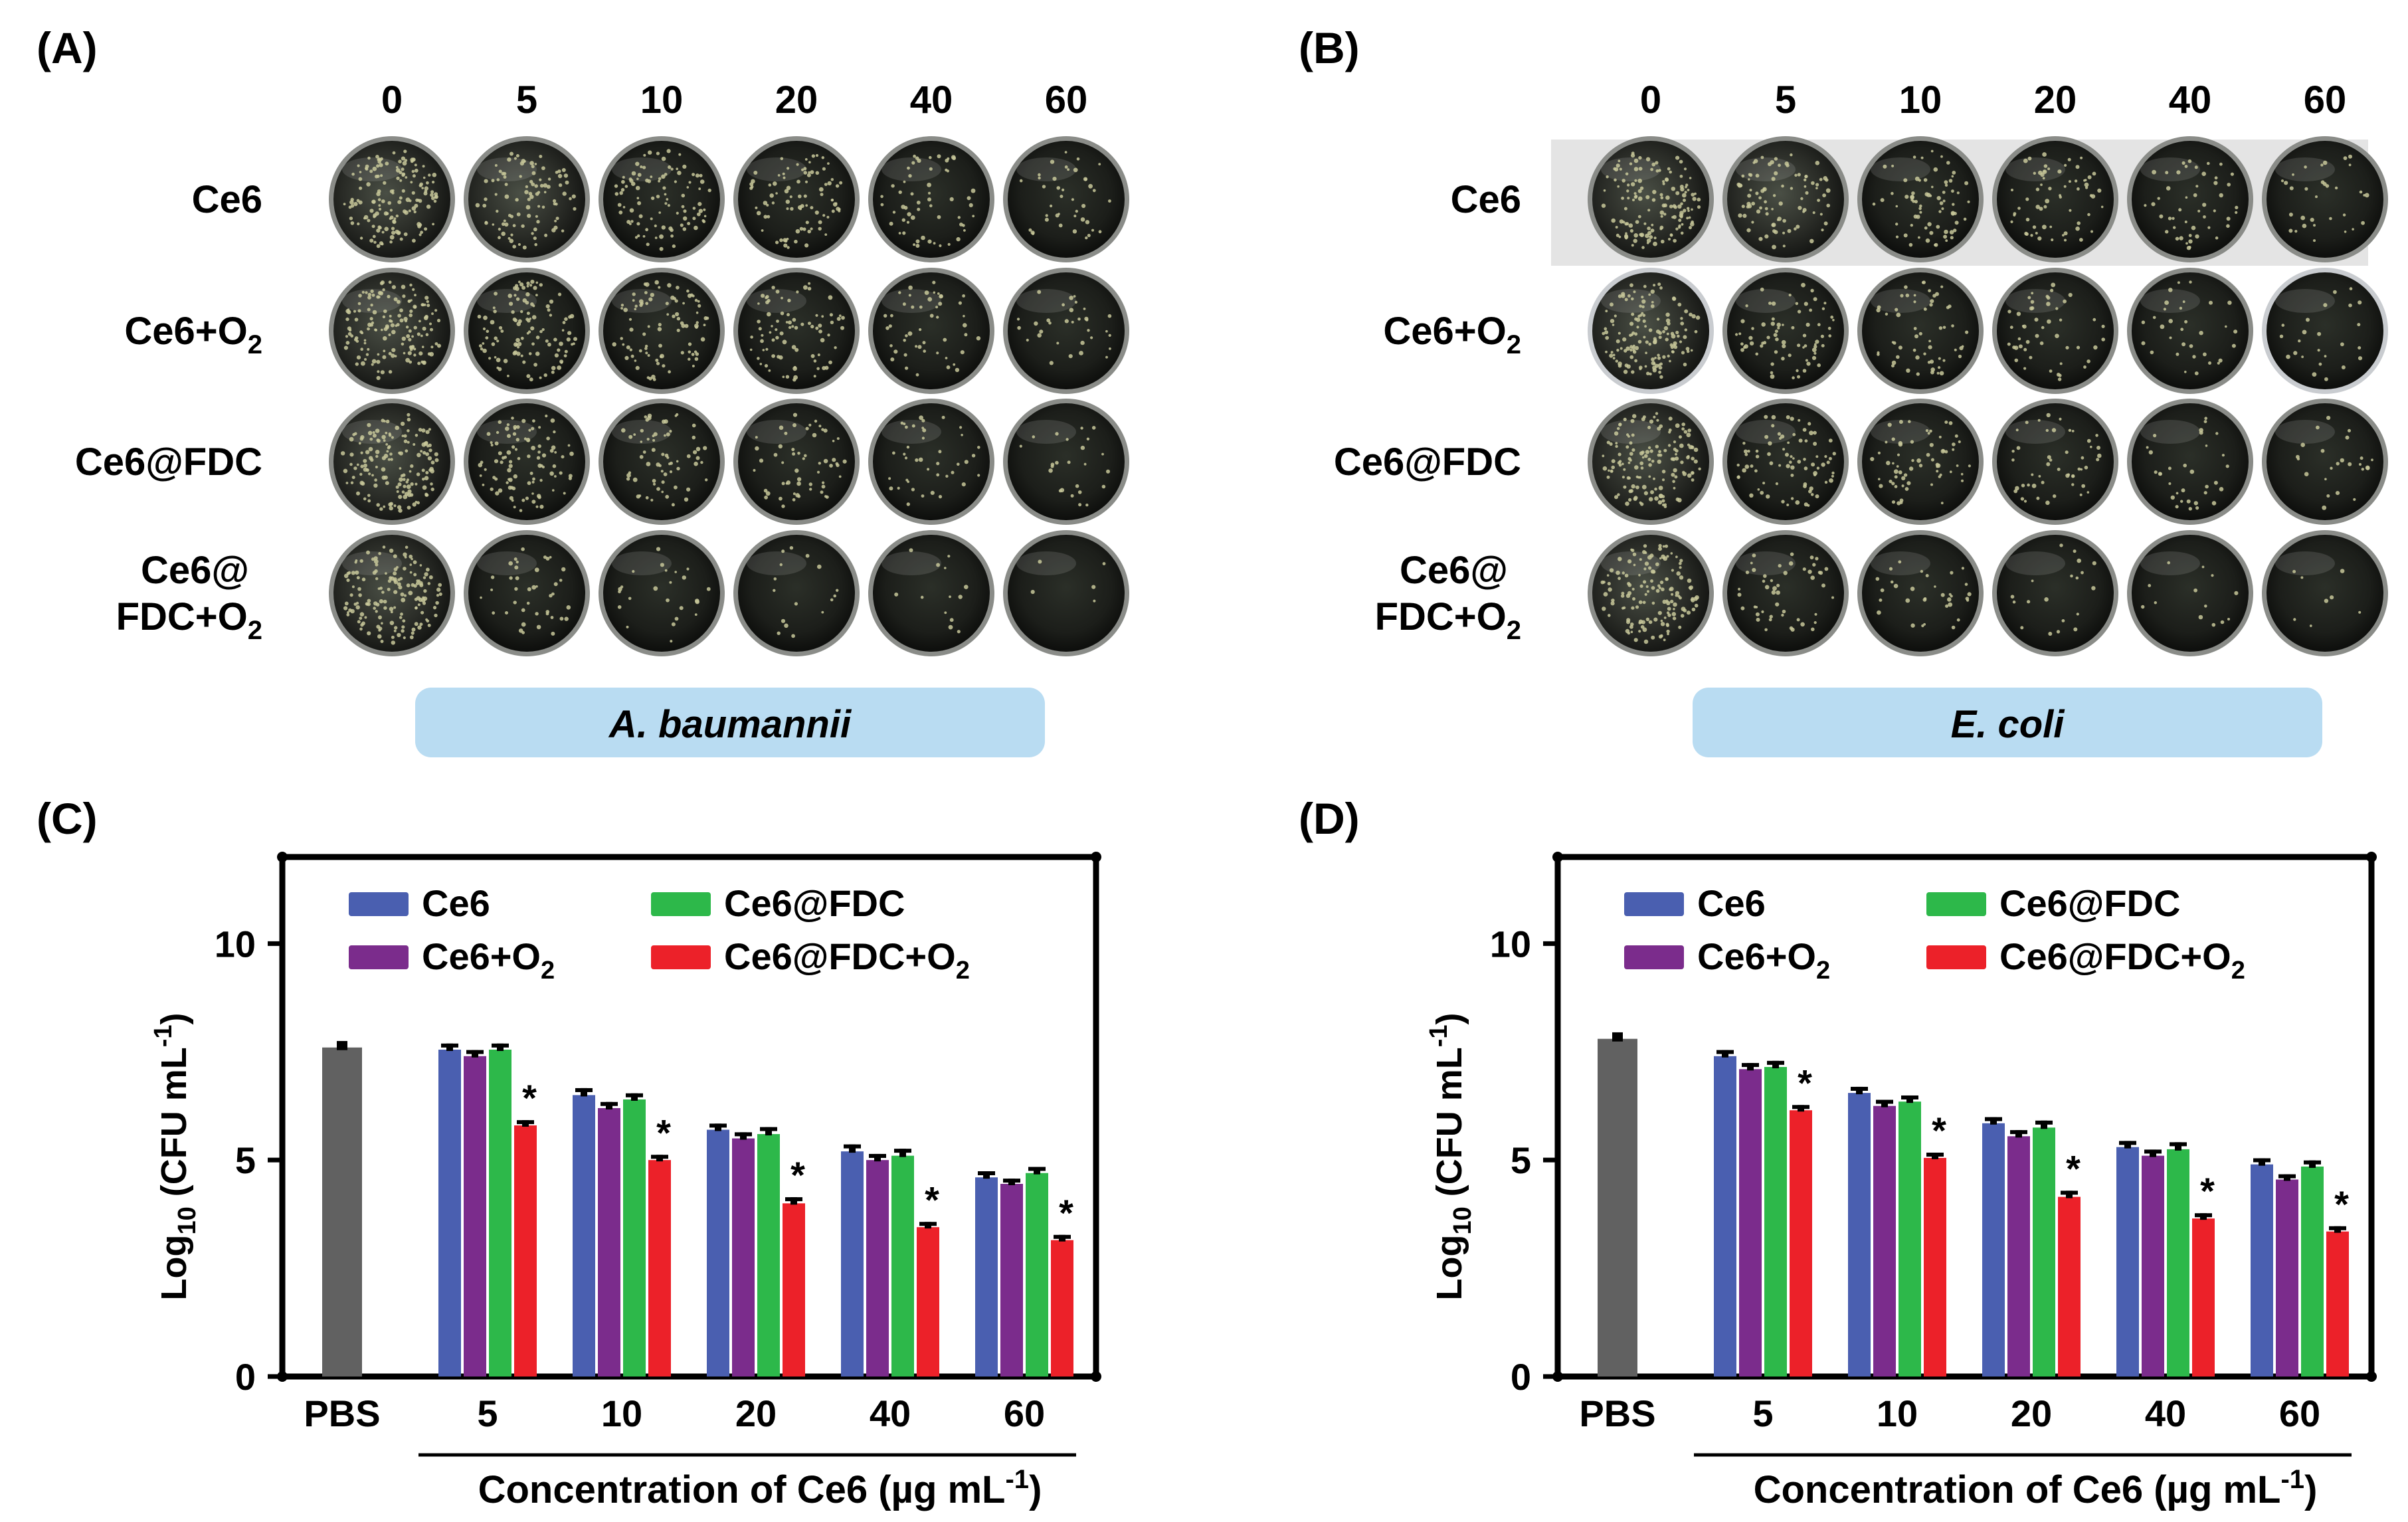 The height and width of the screenshot is (1522, 2408). What do you see at coordinates (1514, 630) in the screenshot?
I see `row-label-sub: 2` at bounding box center [1514, 630].